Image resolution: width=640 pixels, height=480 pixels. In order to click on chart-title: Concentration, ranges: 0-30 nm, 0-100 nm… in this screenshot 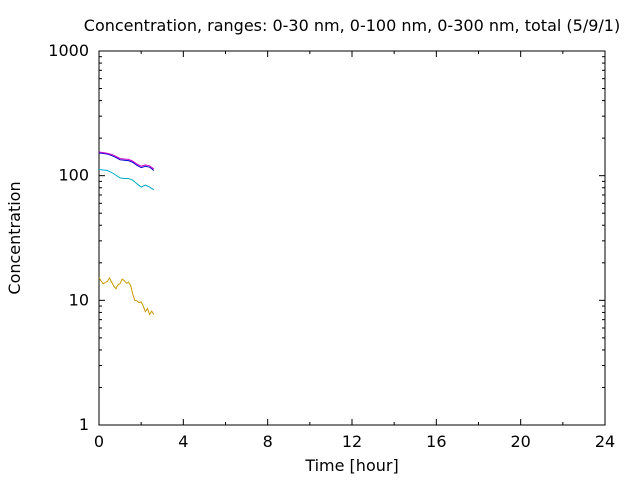, I will do `click(352, 25)`.